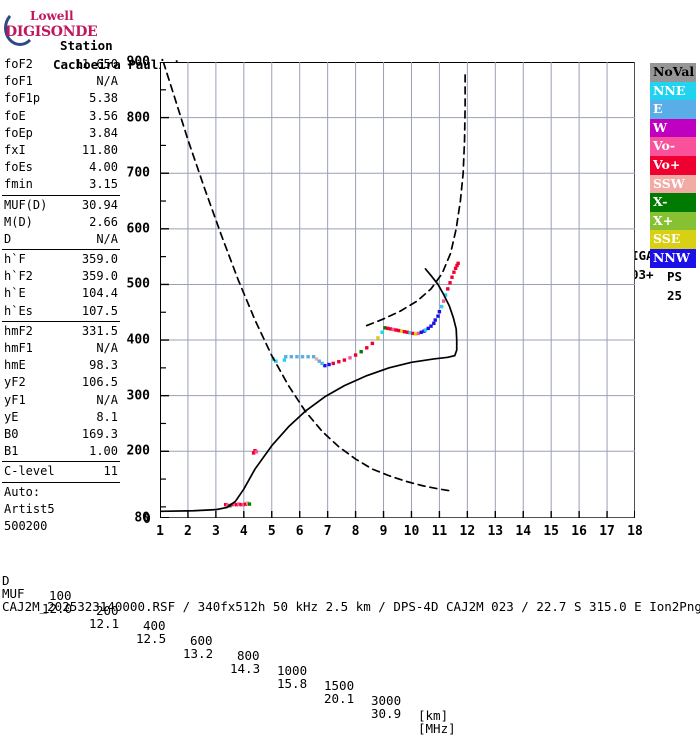 The width and height of the screenshot is (700, 751). I want to click on parameter-row-fof1: foF1 N/A, so click(61, 81).